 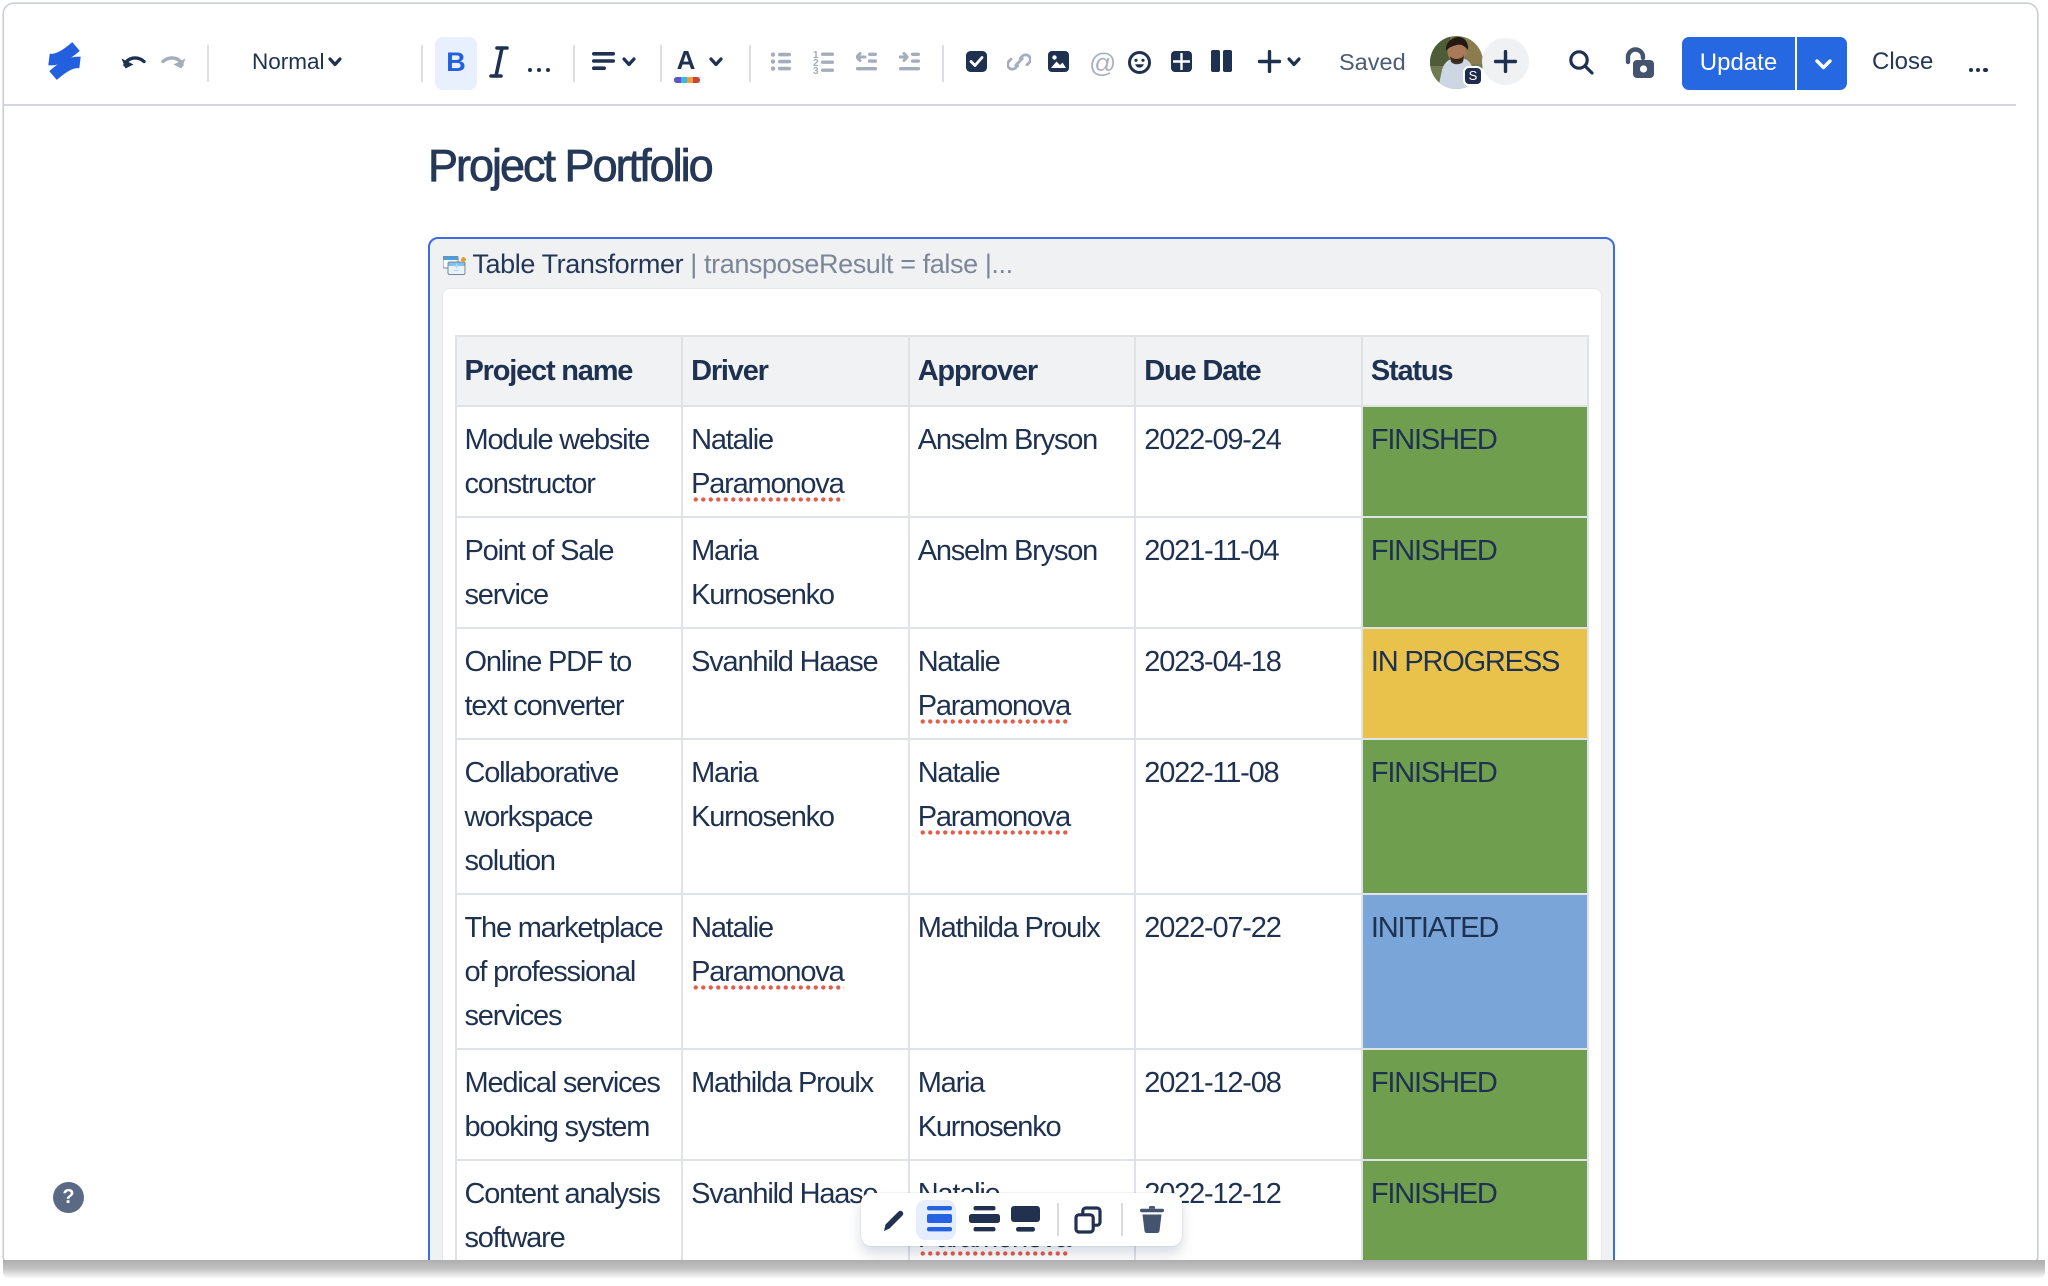 What do you see at coordinates (816, 70) in the screenshot?
I see `svg-text: 3` at bounding box center [816, 70].